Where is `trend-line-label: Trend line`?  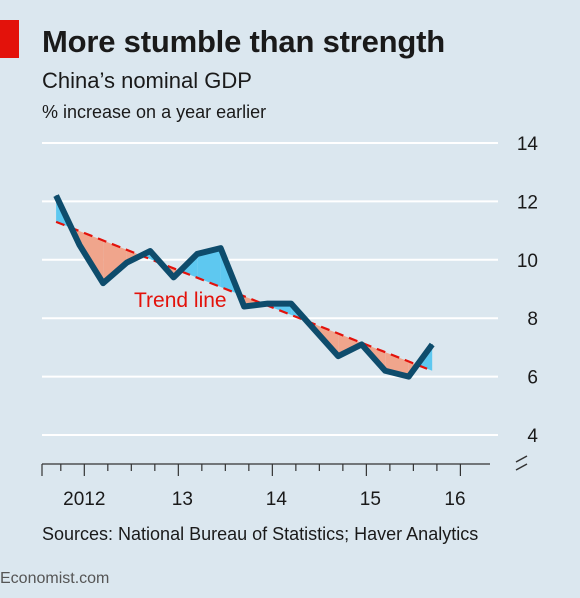
trend-line-label: Trend line is located at coordinates (180, 300).